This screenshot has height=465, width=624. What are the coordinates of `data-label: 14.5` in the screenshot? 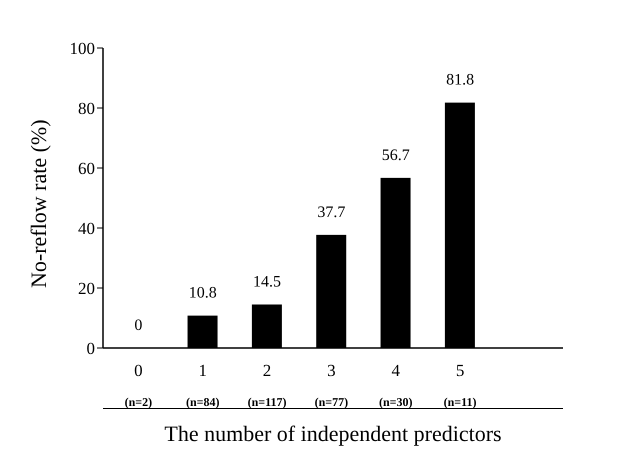 It's located at (267, 281).